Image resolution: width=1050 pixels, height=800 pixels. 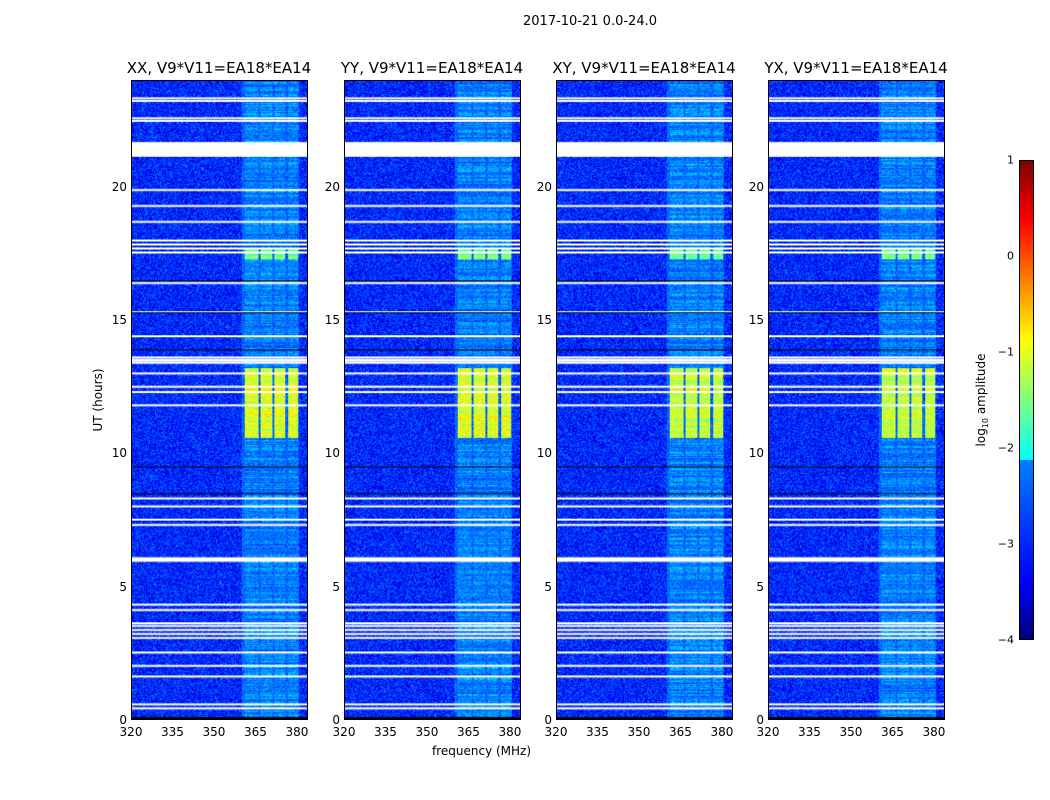 What do you see at coordinates (1005, 352) in the screenshot?
I see `colorbar-tick-label: −1` at bounding box center [1005, 352].